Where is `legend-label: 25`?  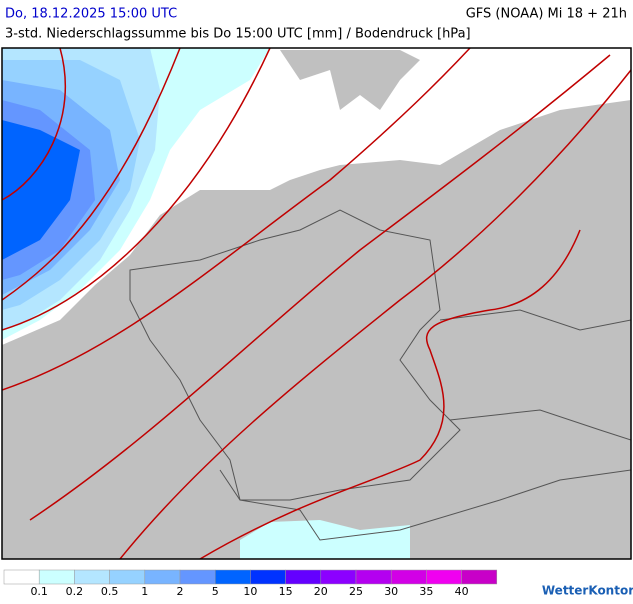
legend-label: 25 is located at coordinates (356, 591).